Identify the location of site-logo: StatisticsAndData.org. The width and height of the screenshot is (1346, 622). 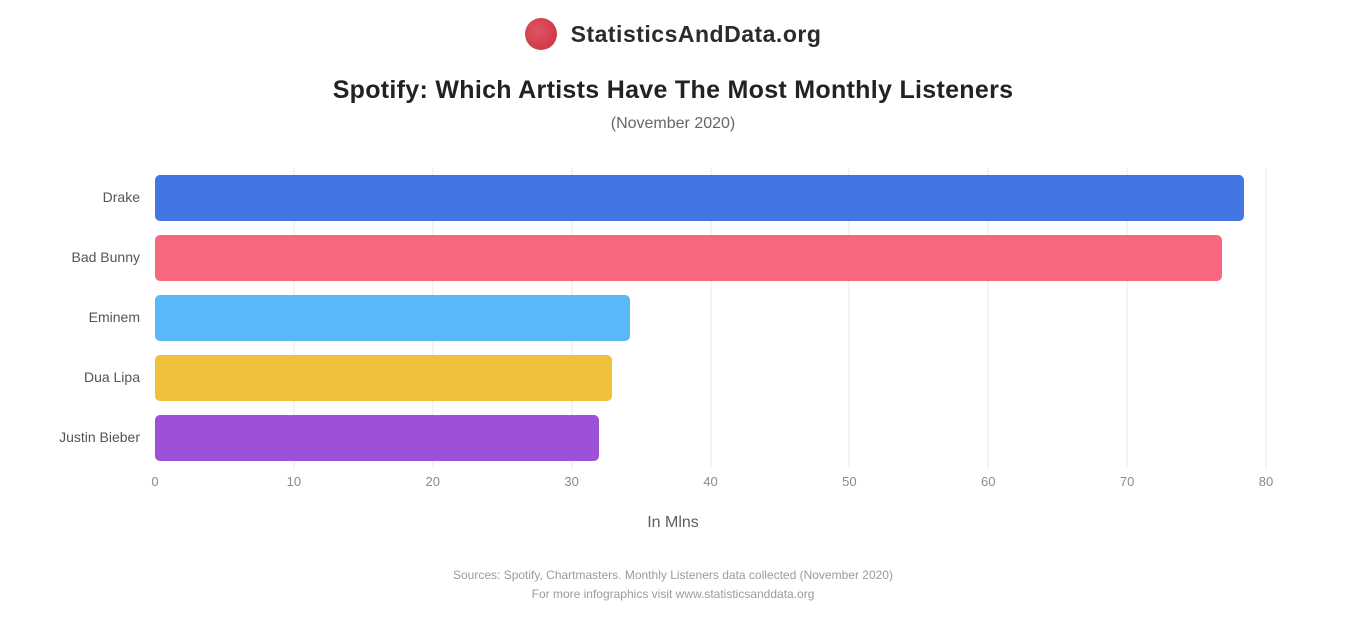
(673, 34).